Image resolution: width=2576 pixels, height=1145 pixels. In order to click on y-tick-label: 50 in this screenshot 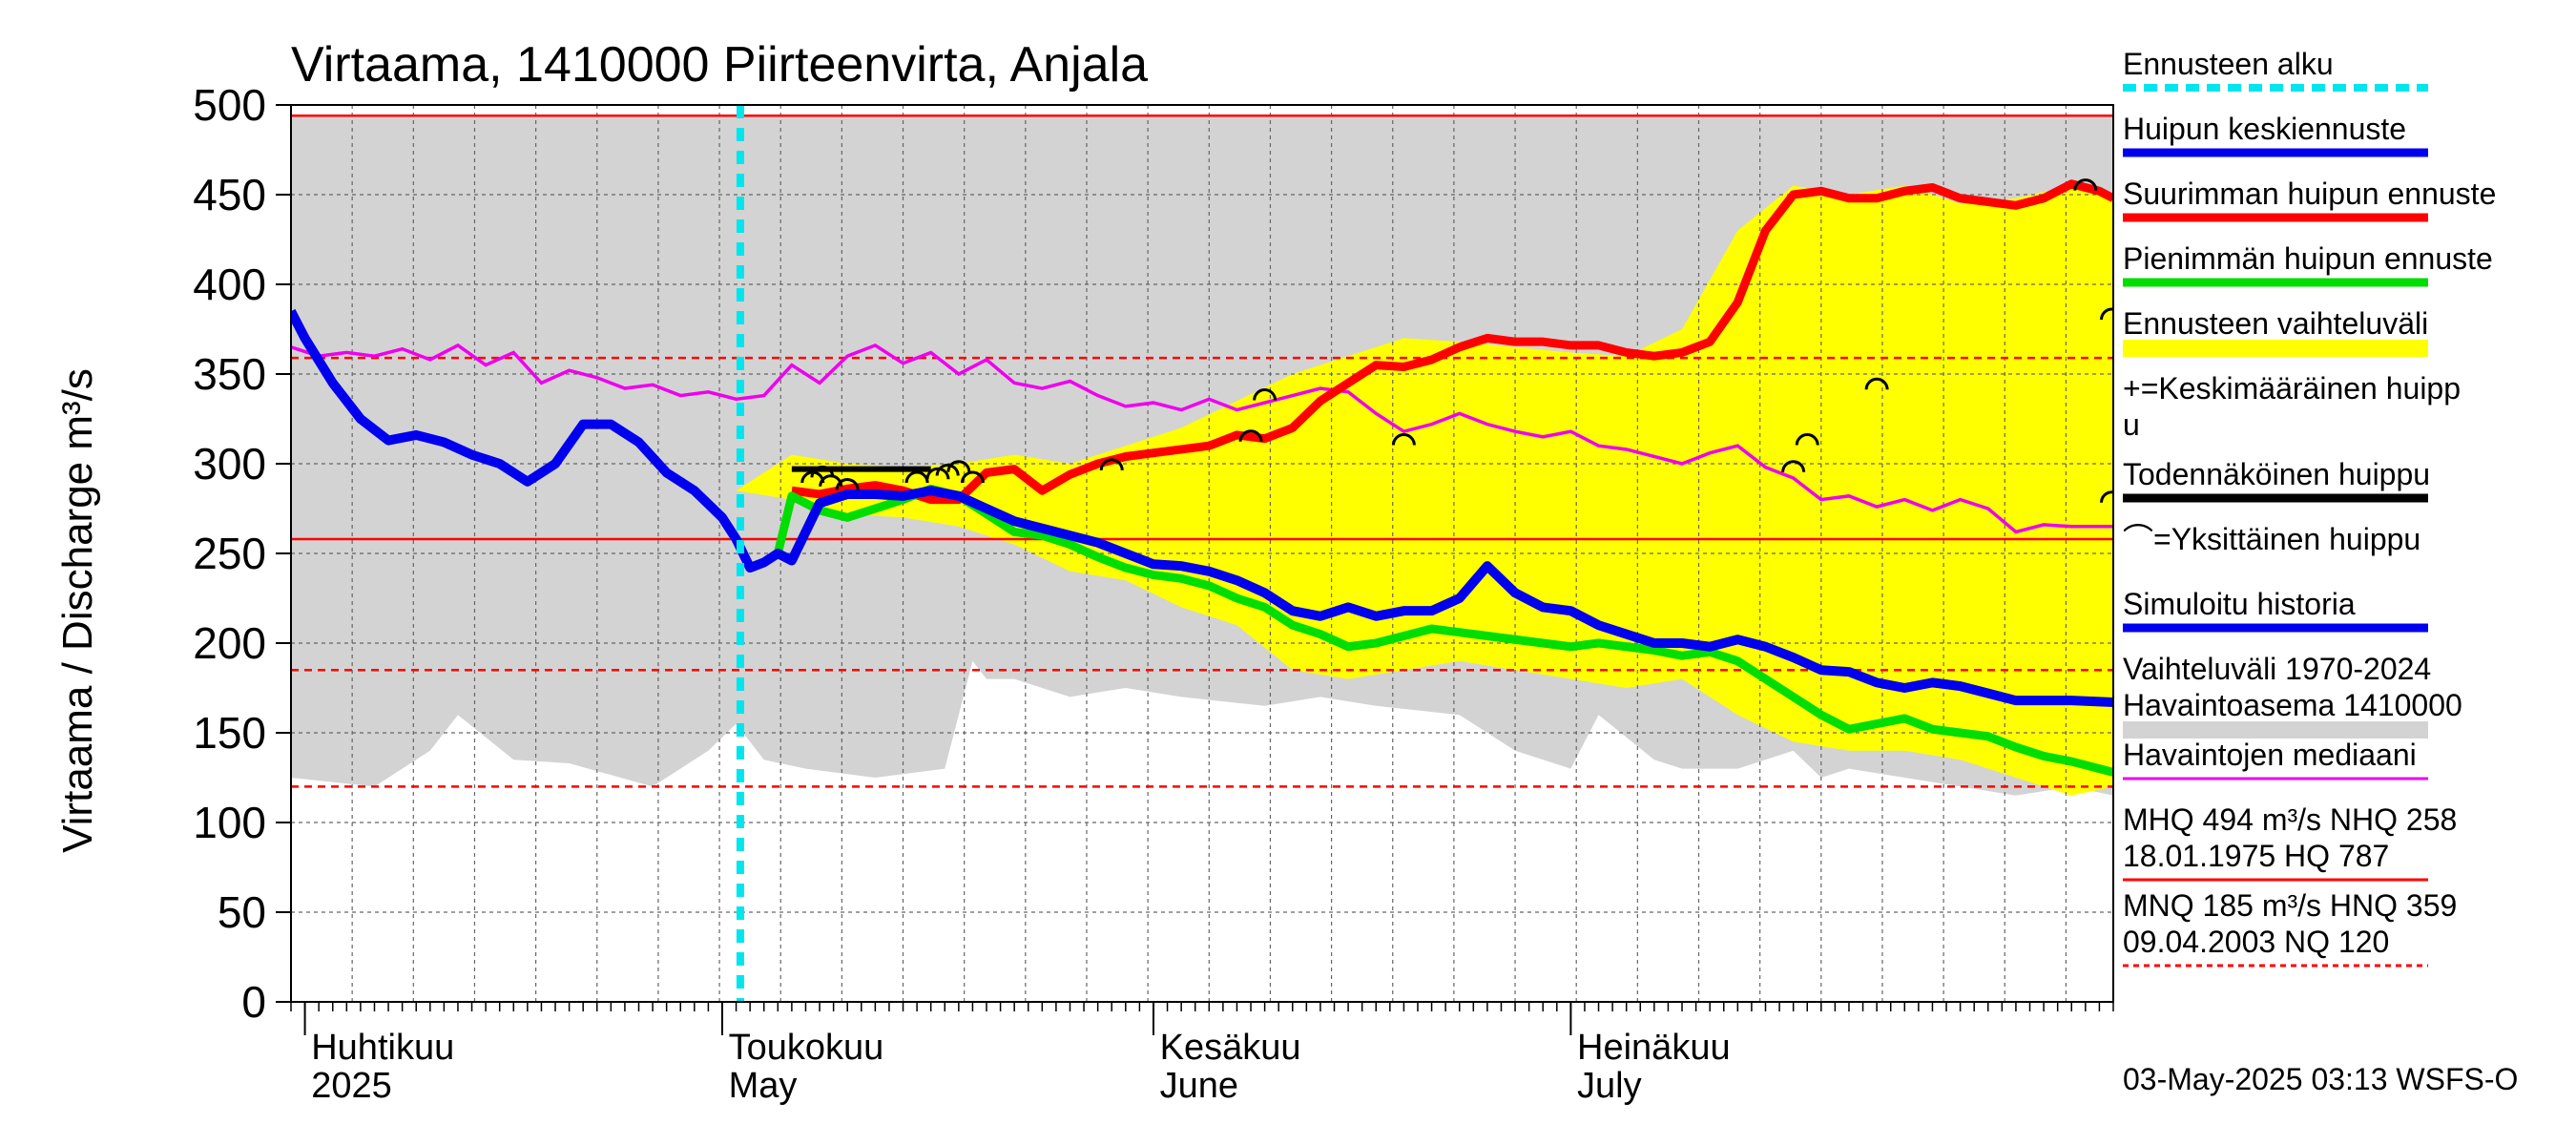, I will do `click(242, 912)`.